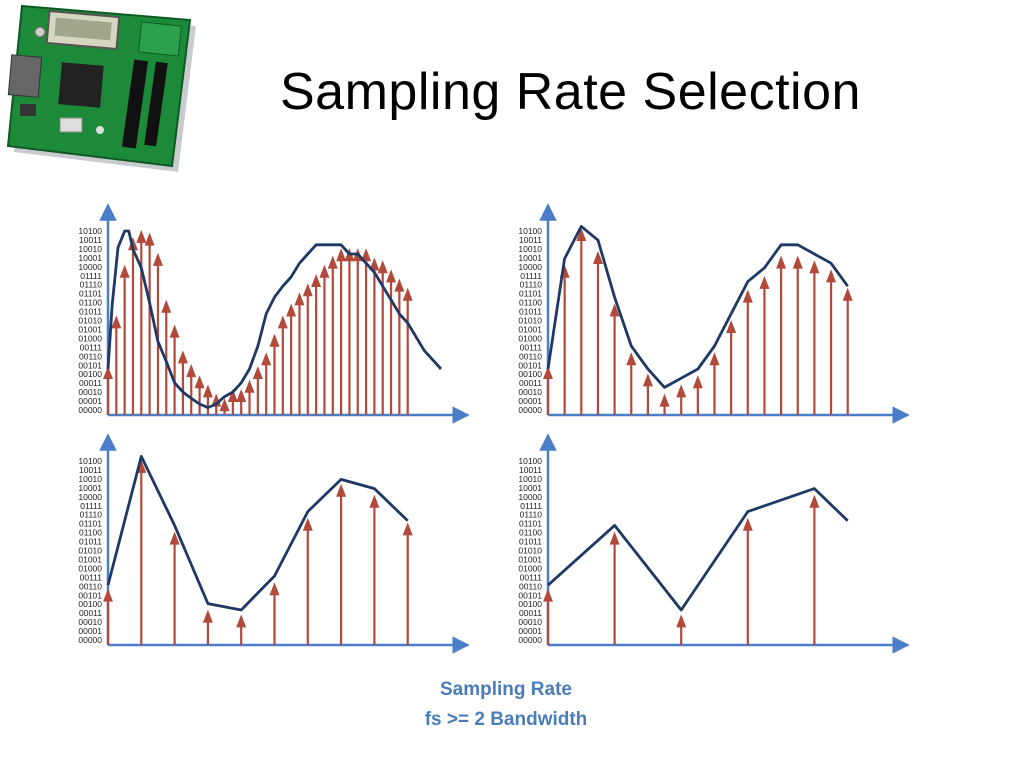 The width and height of the screenshot is (1024, 768). I want to click on slide-title: Sampling Rate Selection, so click(570, 92).